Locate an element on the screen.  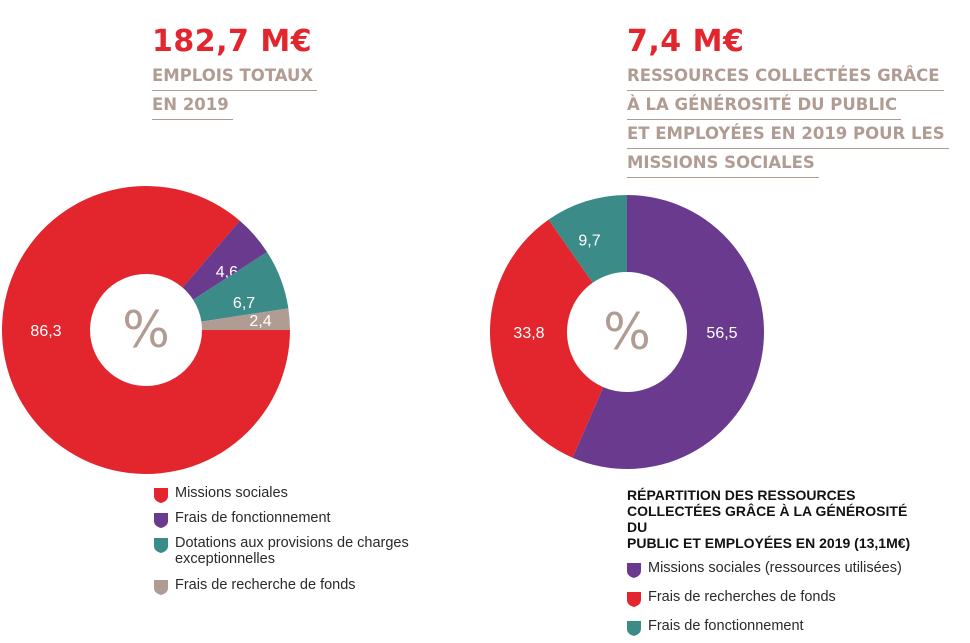
legend-item: Missions sociales is located at coordinates (302, 494).